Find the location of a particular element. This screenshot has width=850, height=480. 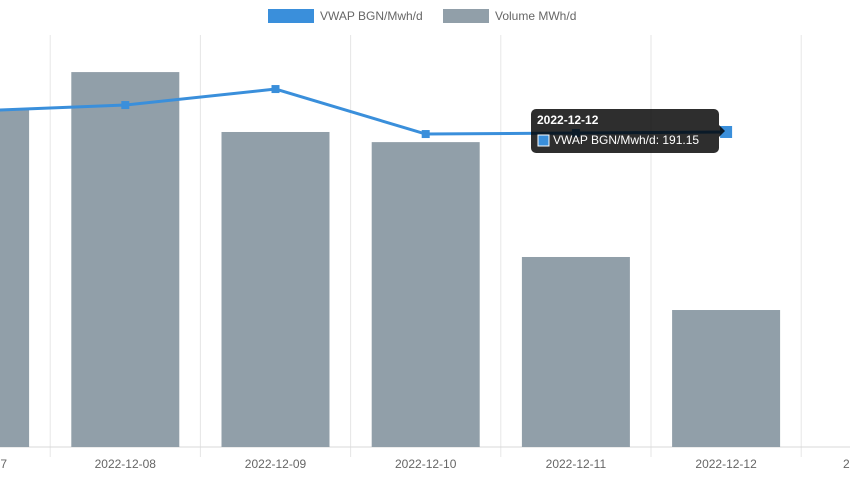

legend-label: VWAP BGN/Mwh/d is located at coordinates (371, 16).